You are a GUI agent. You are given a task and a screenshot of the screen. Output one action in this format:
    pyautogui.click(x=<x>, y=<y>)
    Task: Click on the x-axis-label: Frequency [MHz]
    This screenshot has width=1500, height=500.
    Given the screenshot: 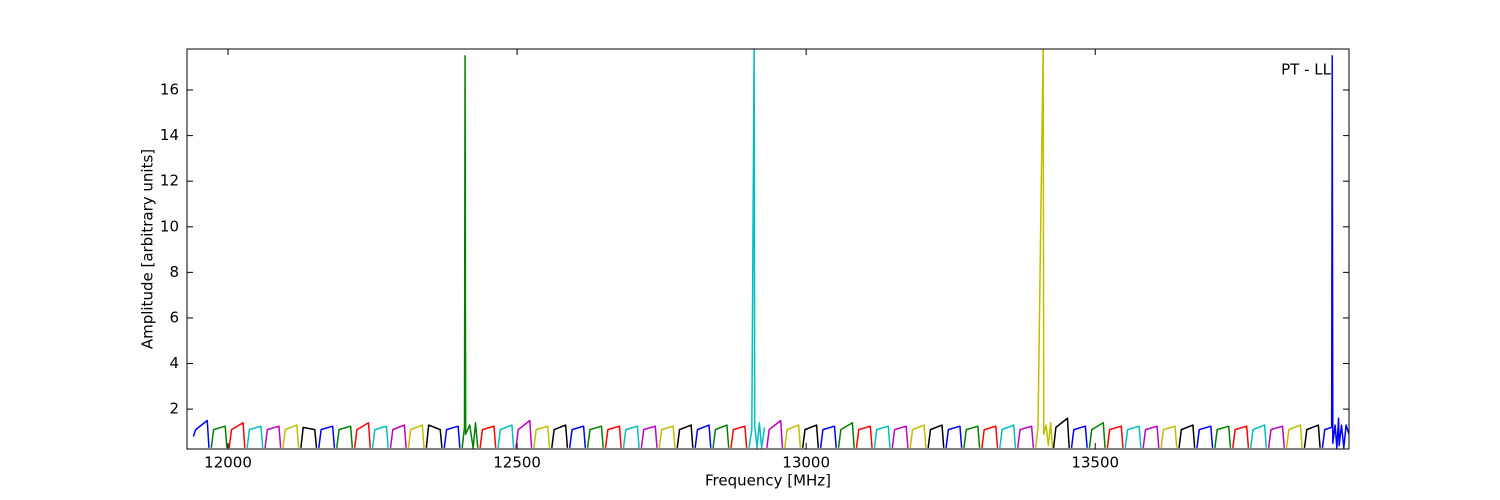 What is the action you would take?
    pyautogui.click(x=768, y=481)
    